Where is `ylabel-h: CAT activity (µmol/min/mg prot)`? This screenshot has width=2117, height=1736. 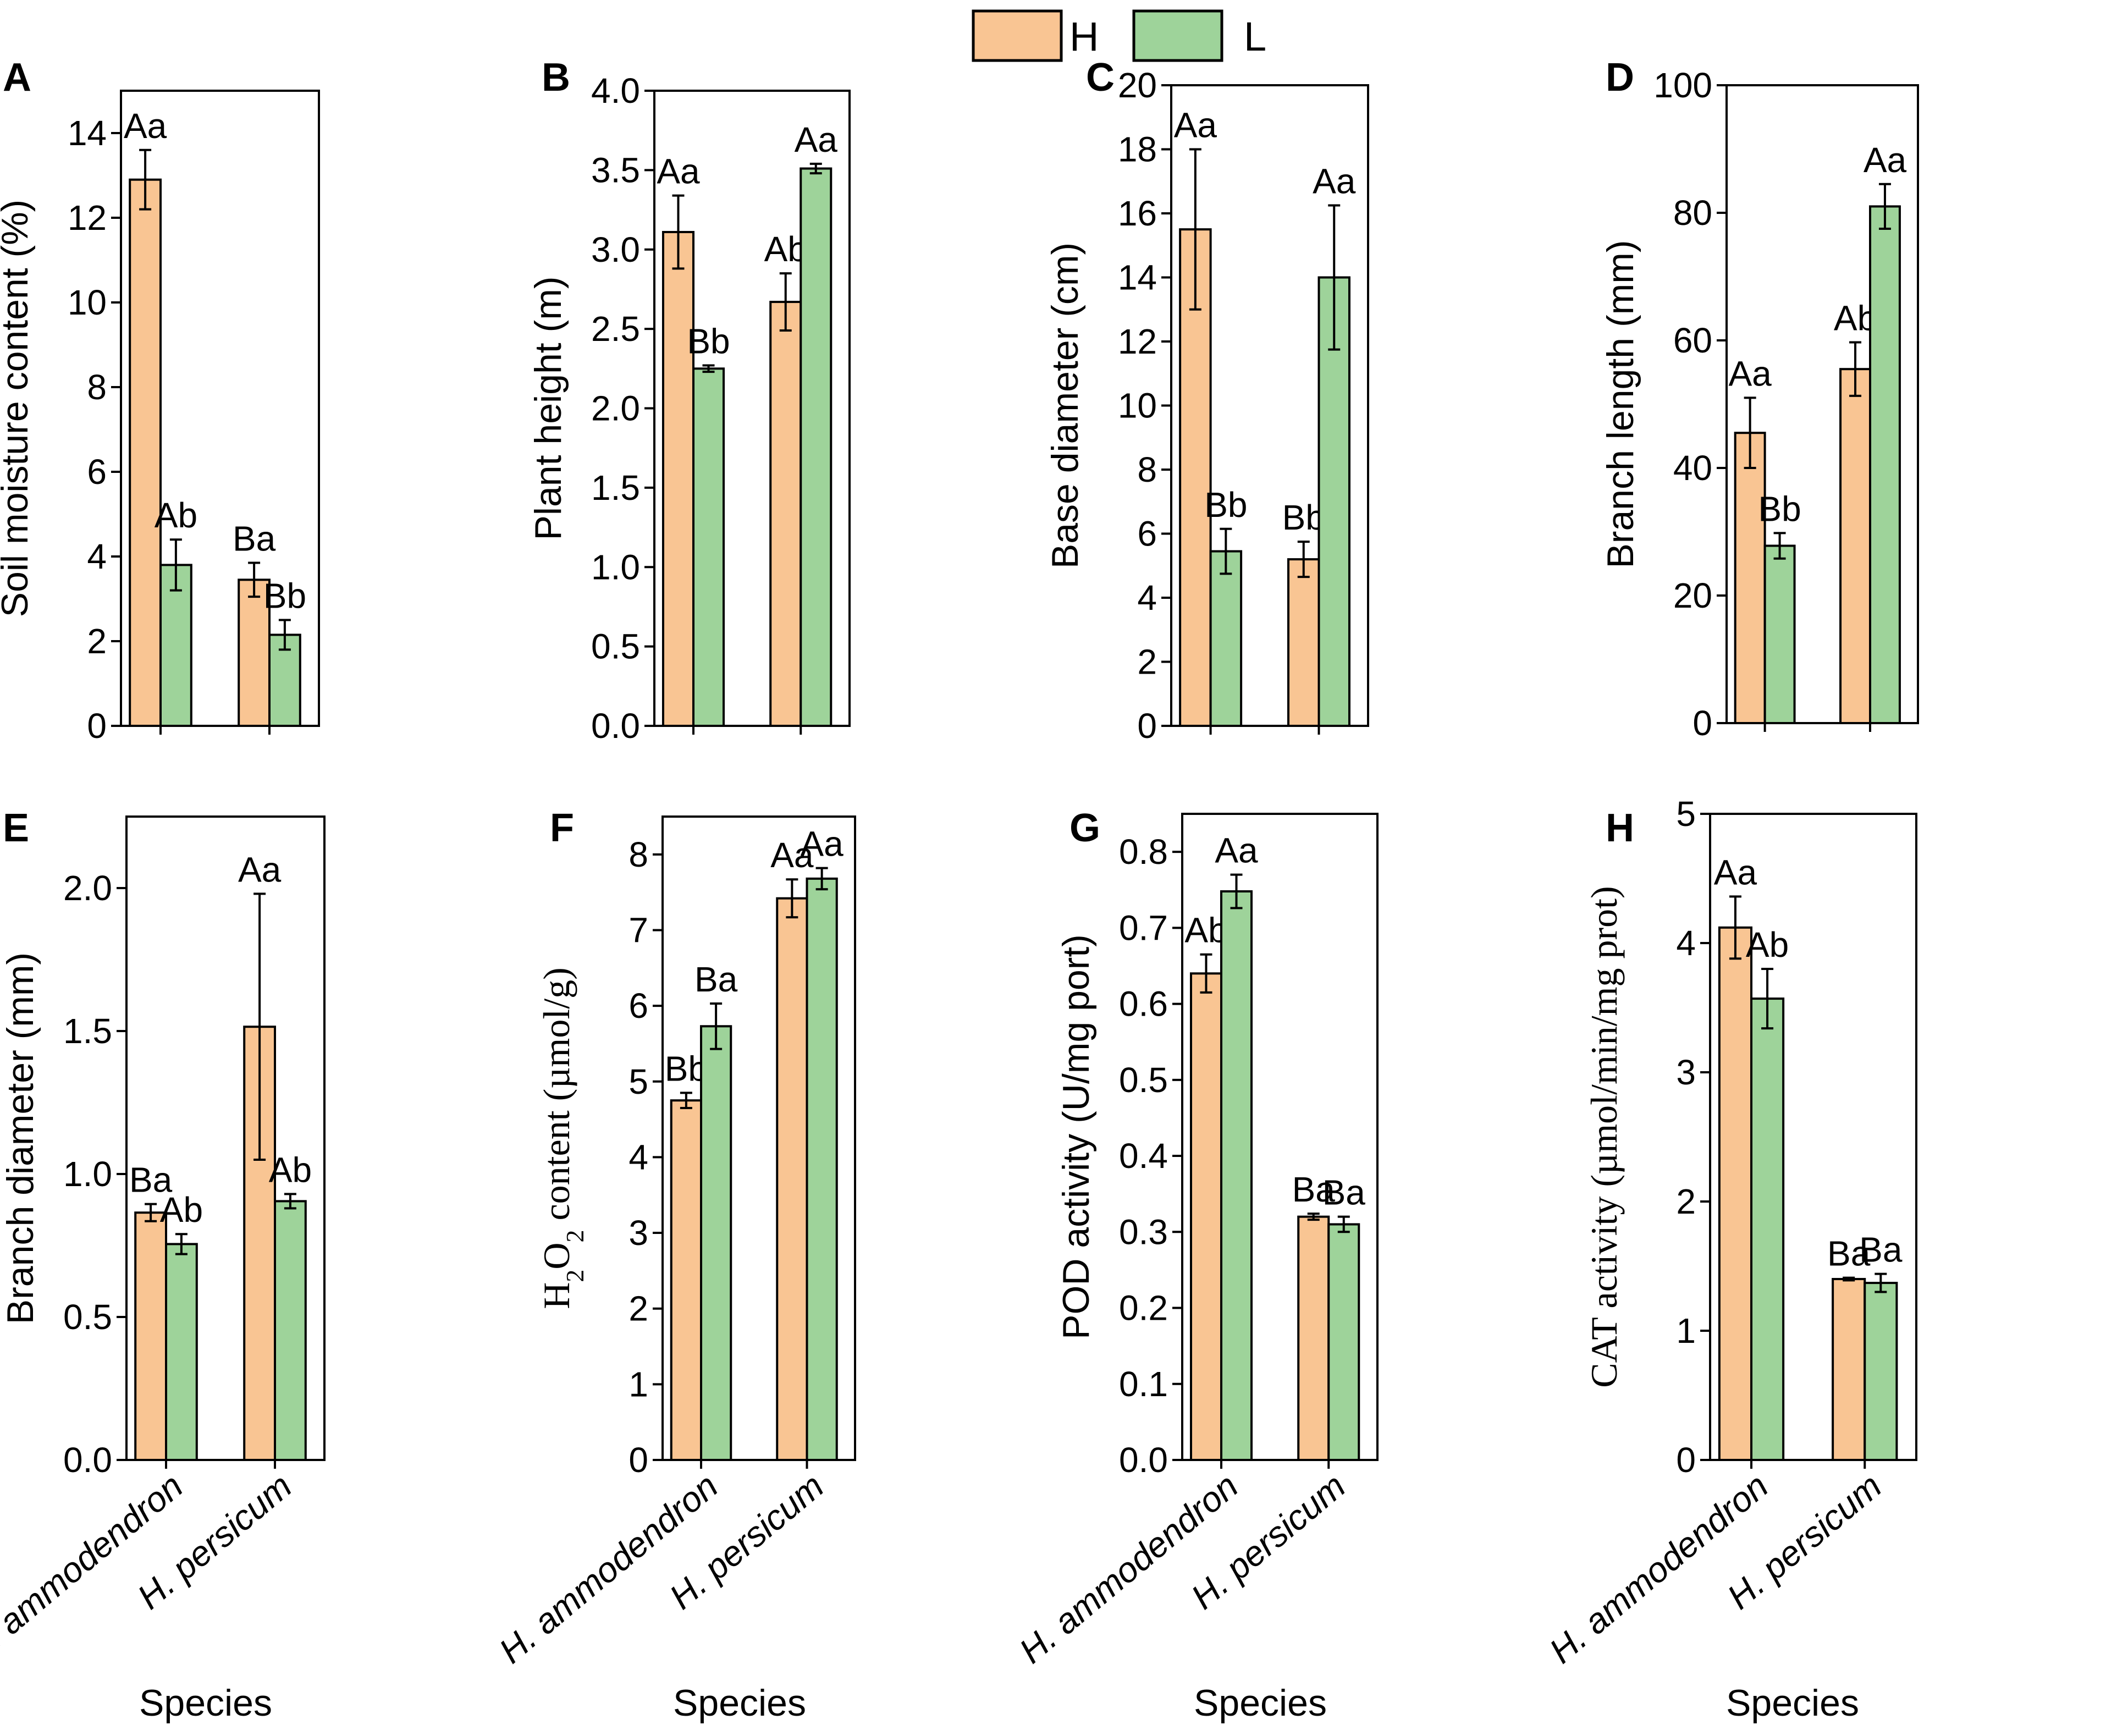 ylabel-h: CAT activity (µmol/min/mg prot) is located at coordinates (1604, 1136).